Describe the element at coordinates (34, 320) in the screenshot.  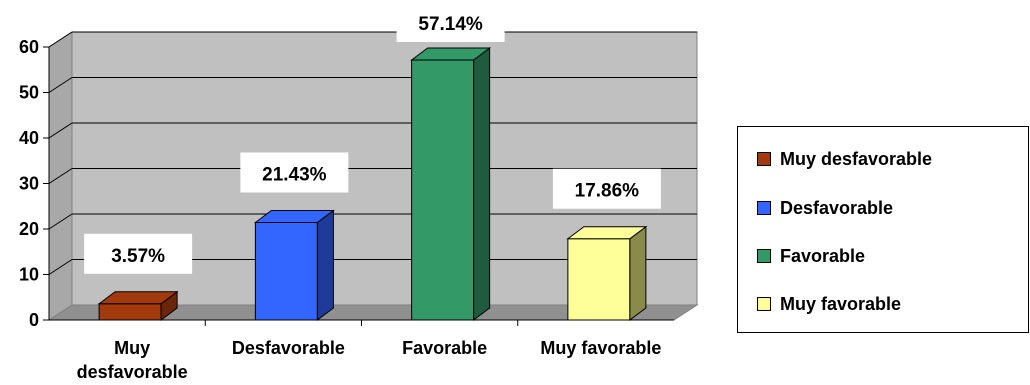
I see `y-tick-label: 0` at that location.